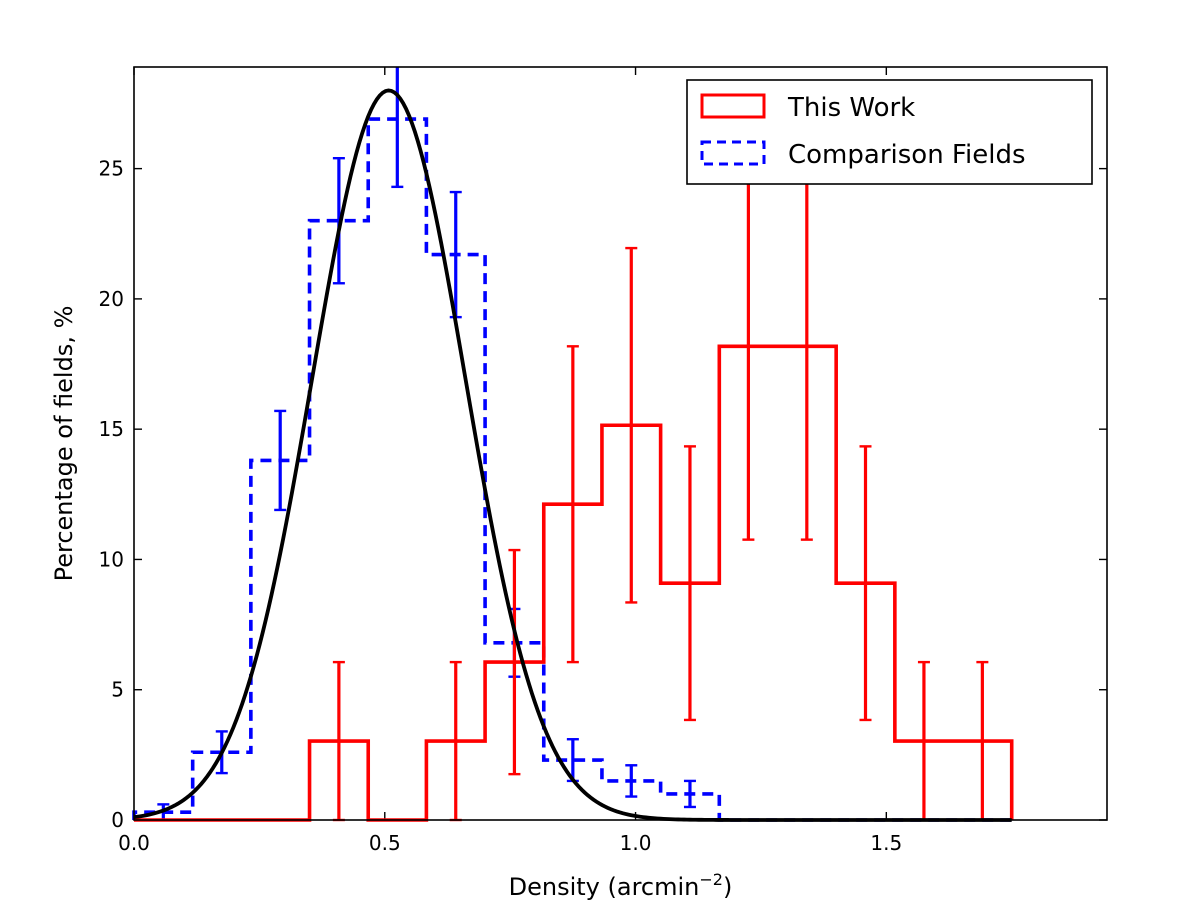 This screenshot has width=1196, height=914. Describe the element at coordinates (111, 429) in the screenshot. I see `y-tick-label: 15` at that location.